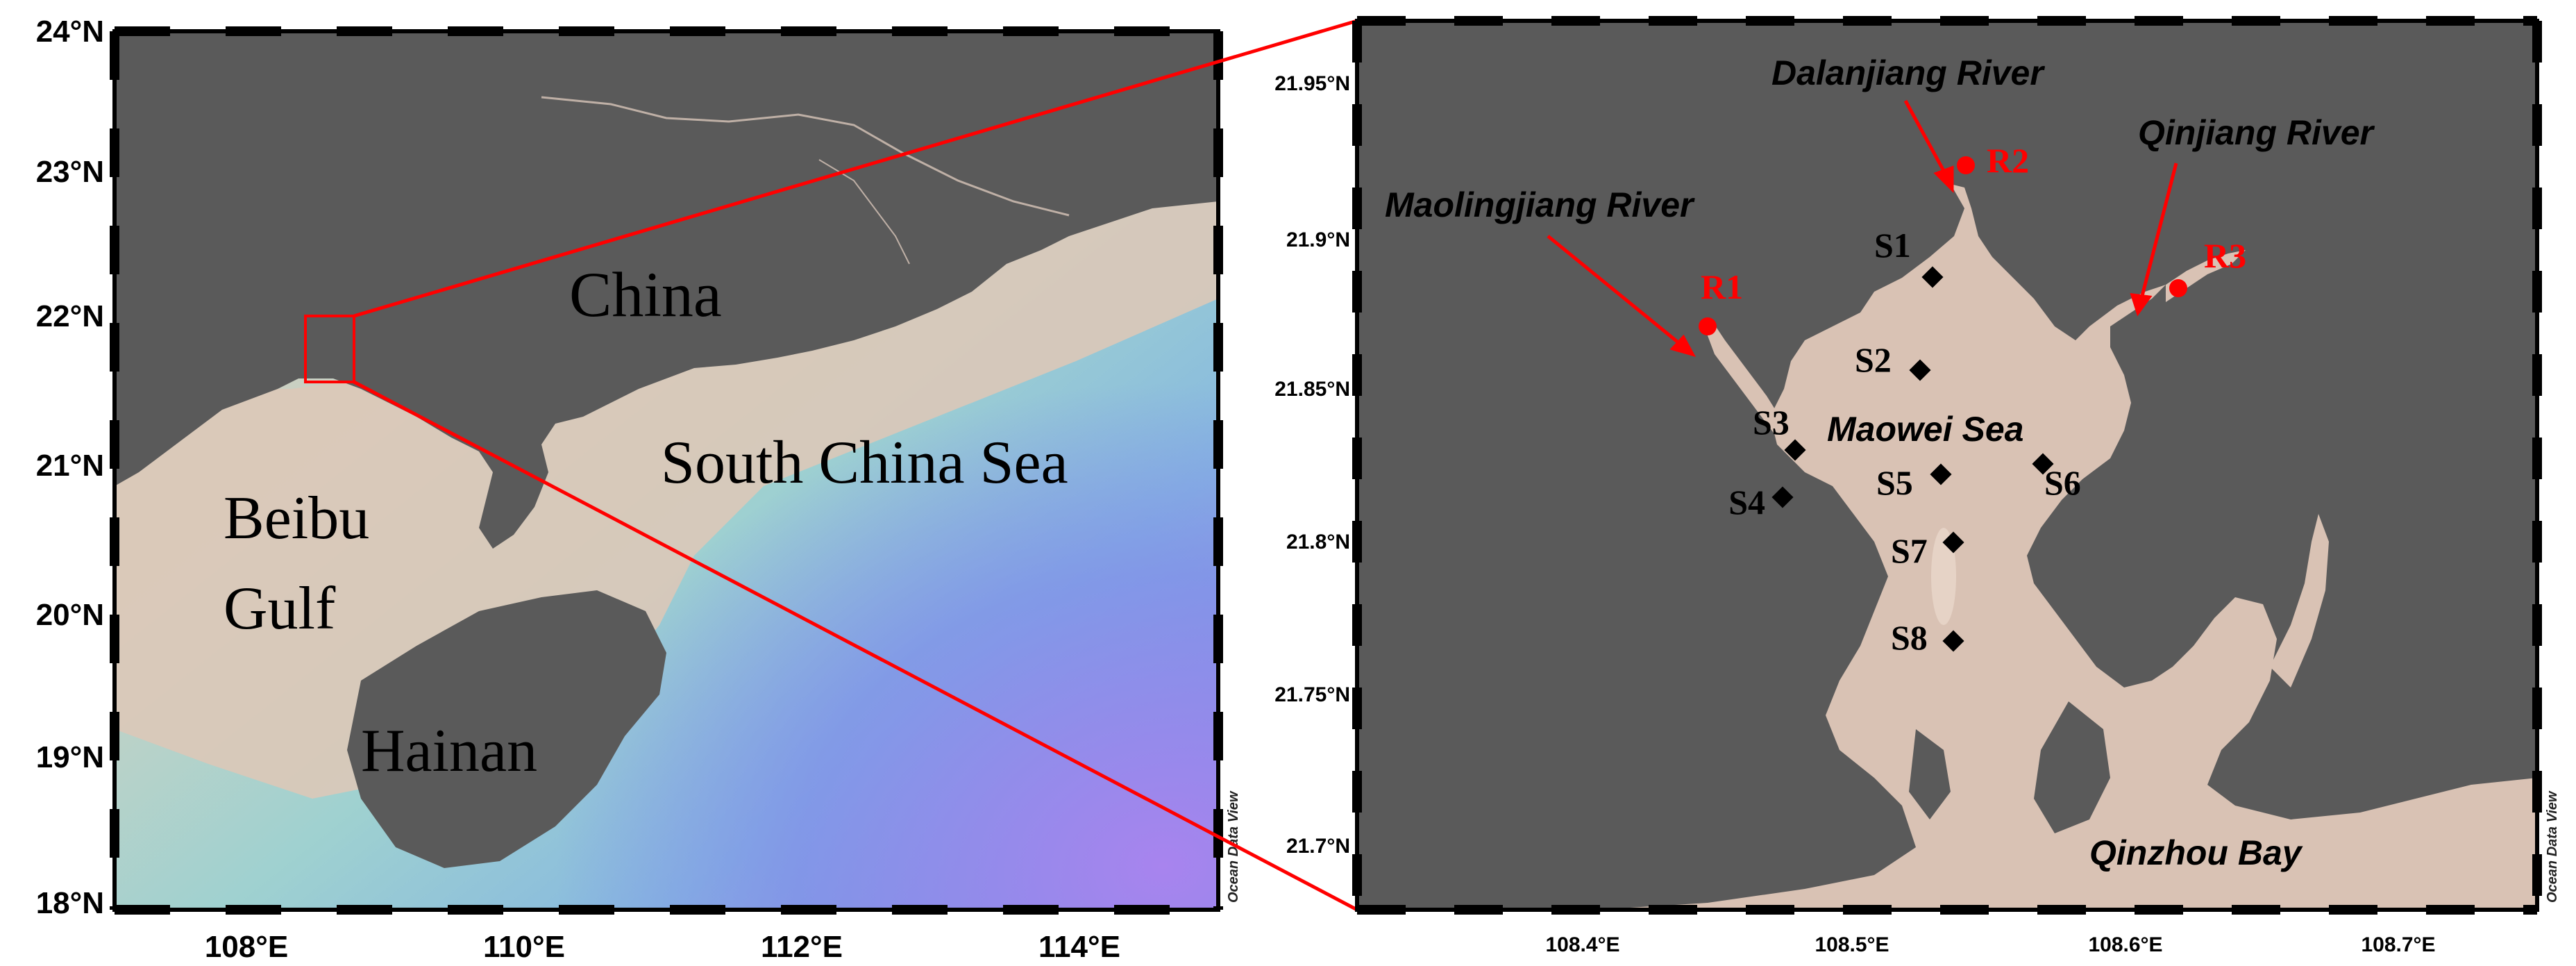 The image size is (2576, 966). What do you see at coordinates (1852, 944) in the screenshot?
I see `right-lon-tick: 108.5°E` at bounding box center [1852, 944].